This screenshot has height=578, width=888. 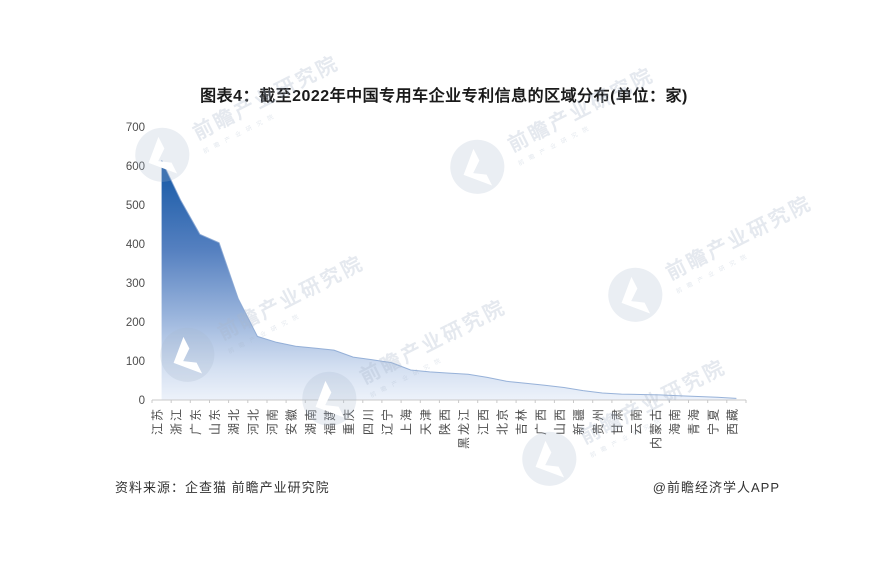 I want to click on y-tick-label: 500, so click(x=135, y=206).